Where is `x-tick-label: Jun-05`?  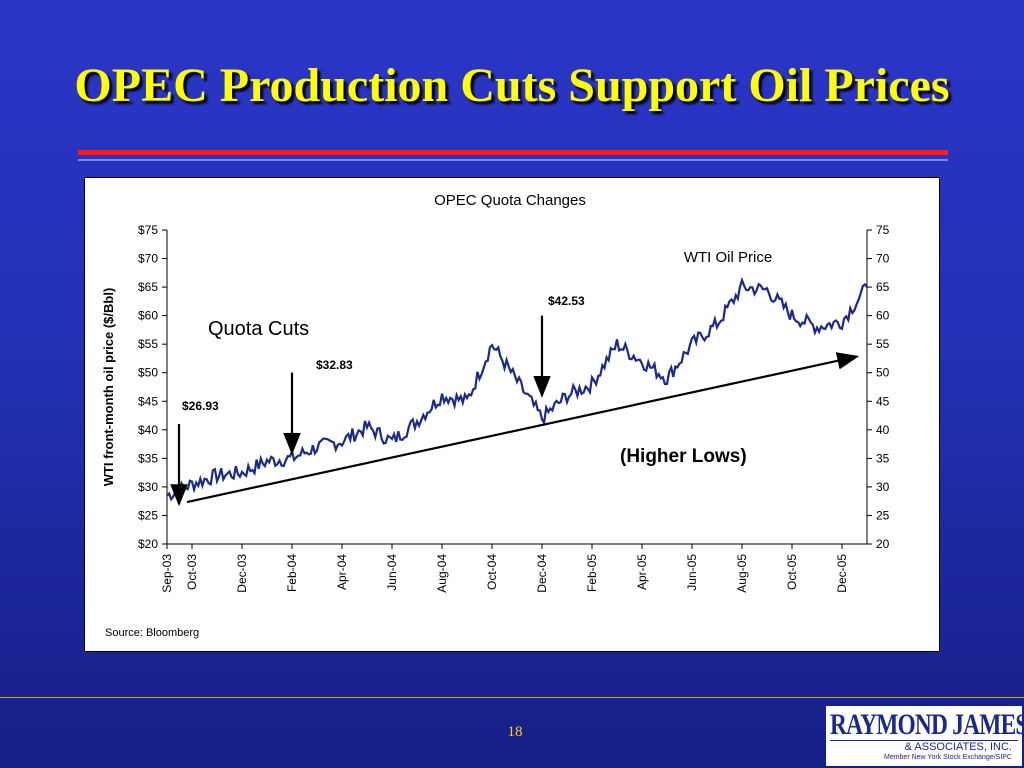 x-tick-label: Jun-05 is located at coordinates (692, 572).